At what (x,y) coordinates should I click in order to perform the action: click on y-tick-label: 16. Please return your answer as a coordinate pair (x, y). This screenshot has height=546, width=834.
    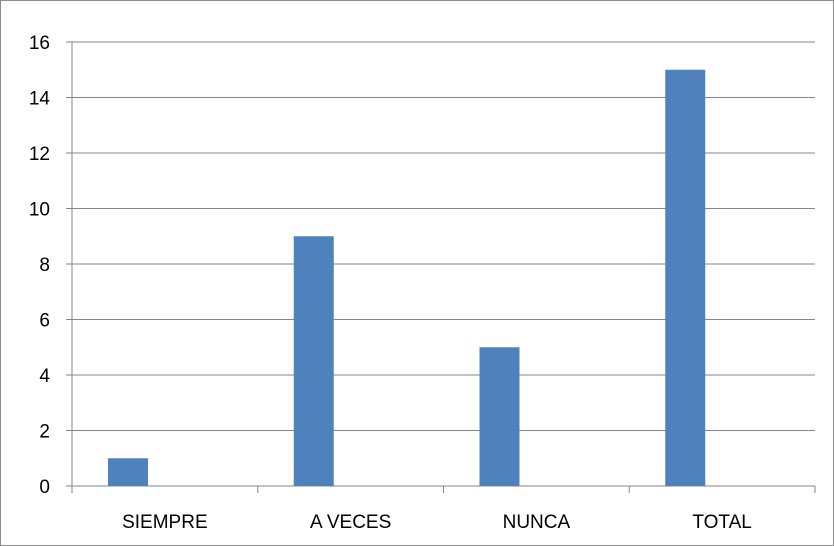
    Looking at the image, I should click on (39, 43).